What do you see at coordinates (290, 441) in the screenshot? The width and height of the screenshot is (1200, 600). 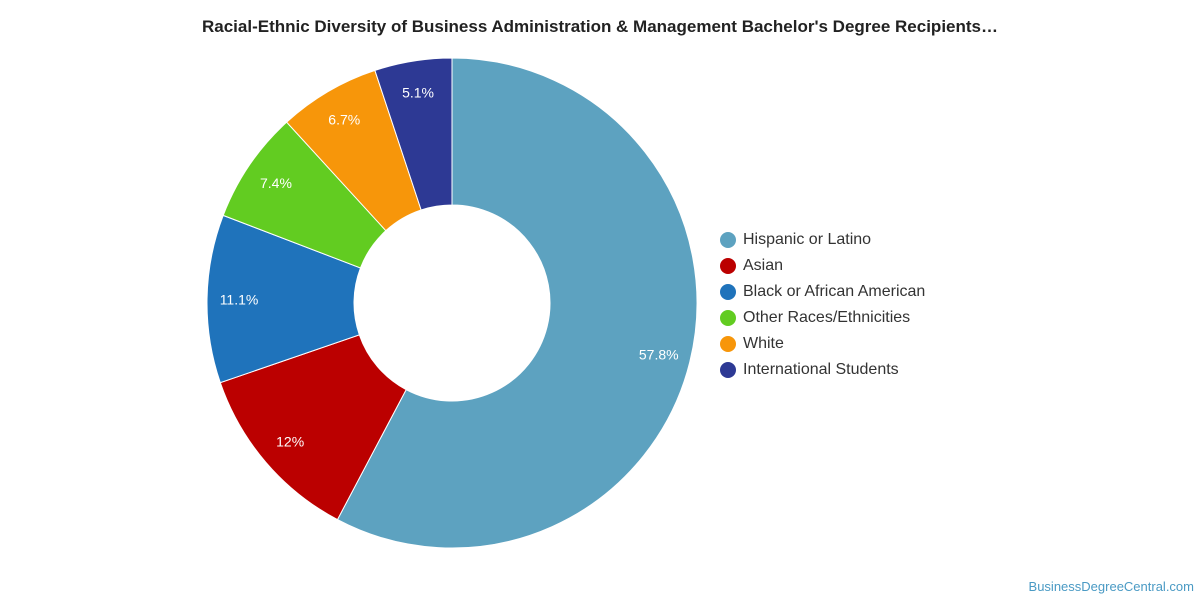 I see `slice-value-label: 12%` at bounding box center [290, 441].